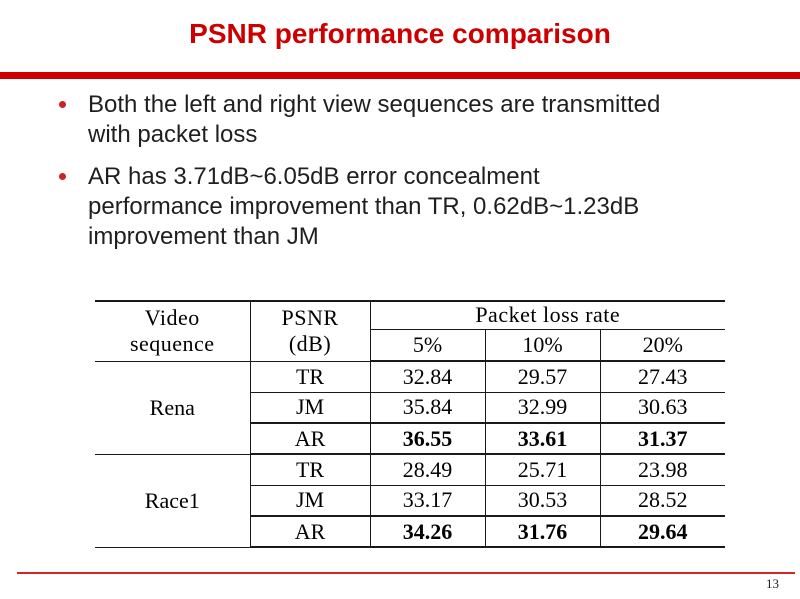 This screenshot has width=800, height=599. I want to click on header-psnr-db: PSNR (dB), so click(310, 331).